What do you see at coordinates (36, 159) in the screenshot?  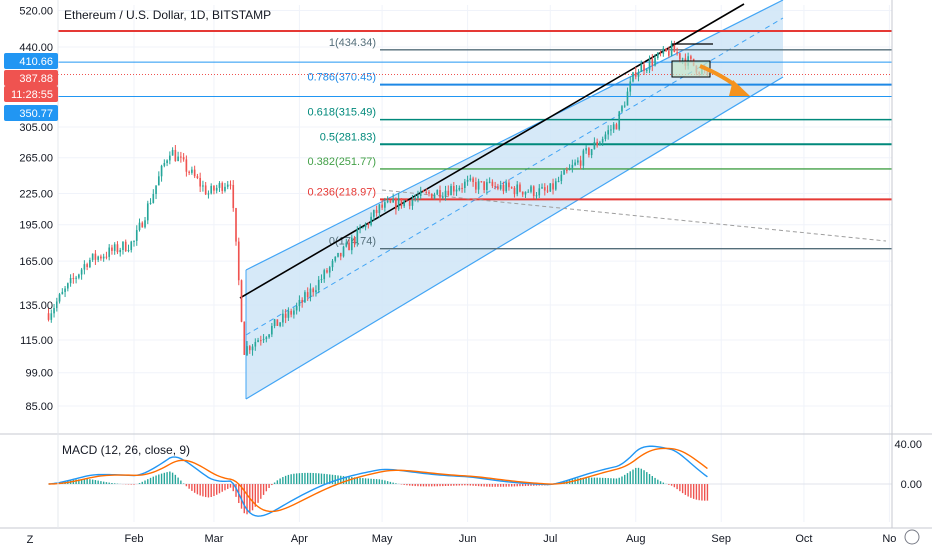 I see `price-tick-label: 265.00` at bounding box center [36, 159].